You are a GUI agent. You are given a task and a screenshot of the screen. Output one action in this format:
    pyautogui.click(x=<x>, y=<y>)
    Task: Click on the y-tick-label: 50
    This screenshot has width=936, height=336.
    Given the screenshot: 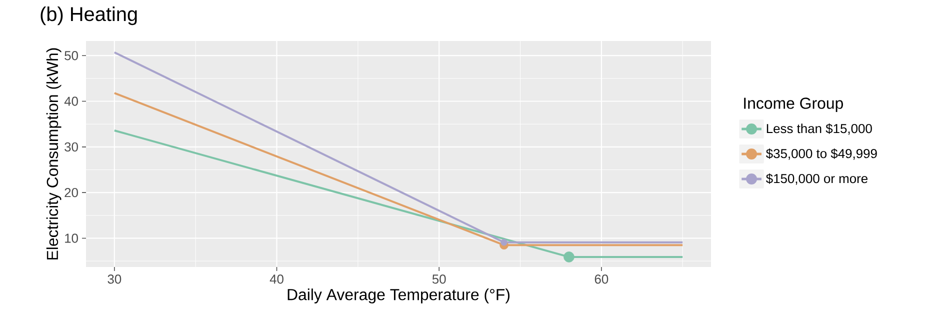 What is the action you would take?
    pyautogui.click(x=71, y=55)
    